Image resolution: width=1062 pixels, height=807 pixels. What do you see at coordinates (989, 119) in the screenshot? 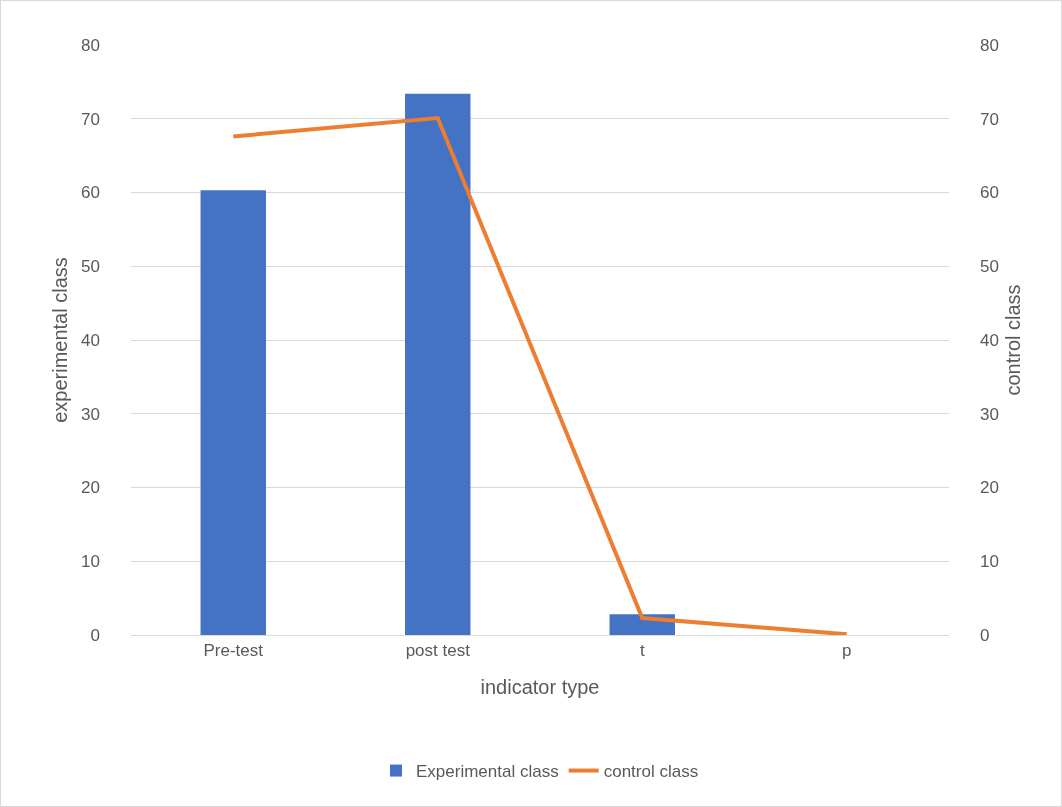
I see `y2-tick-label: 70` at bounding box center [989, 119].